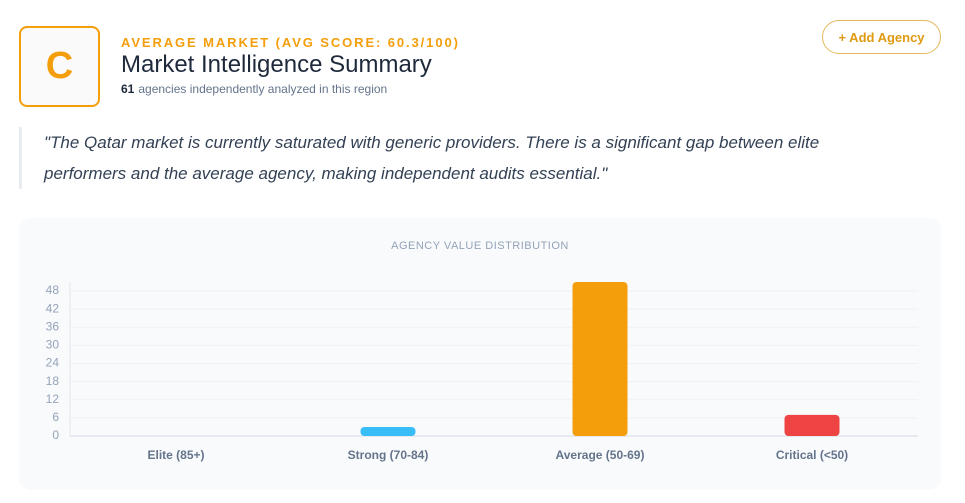 The height and width of the screenshot is (503, 965). What do you see at coordinates (812, 455) in the screenshot?
I see `x-tick-label: Critical (<50)` at bounding box center [812, 455].